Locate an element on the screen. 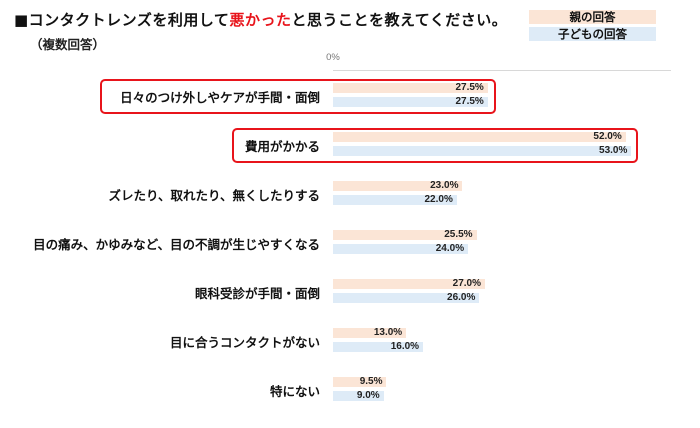  parent-value-label: 23.0% is located at coordinates (444, 185).